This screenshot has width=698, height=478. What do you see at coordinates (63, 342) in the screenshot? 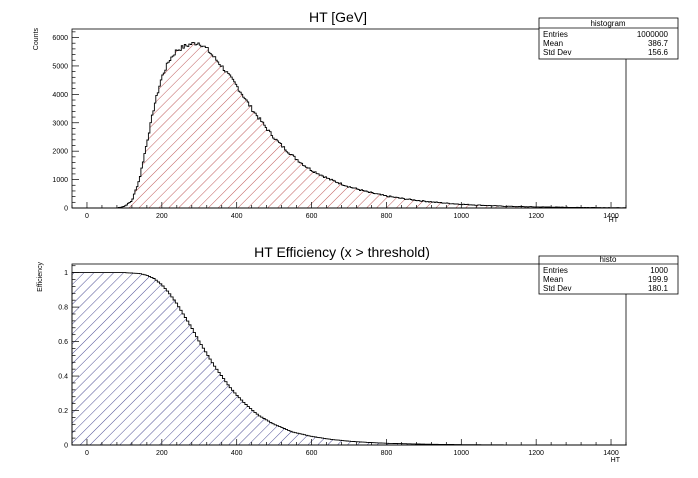
I see `y-tick-label: 0.6` at bounding box center [63, 342].